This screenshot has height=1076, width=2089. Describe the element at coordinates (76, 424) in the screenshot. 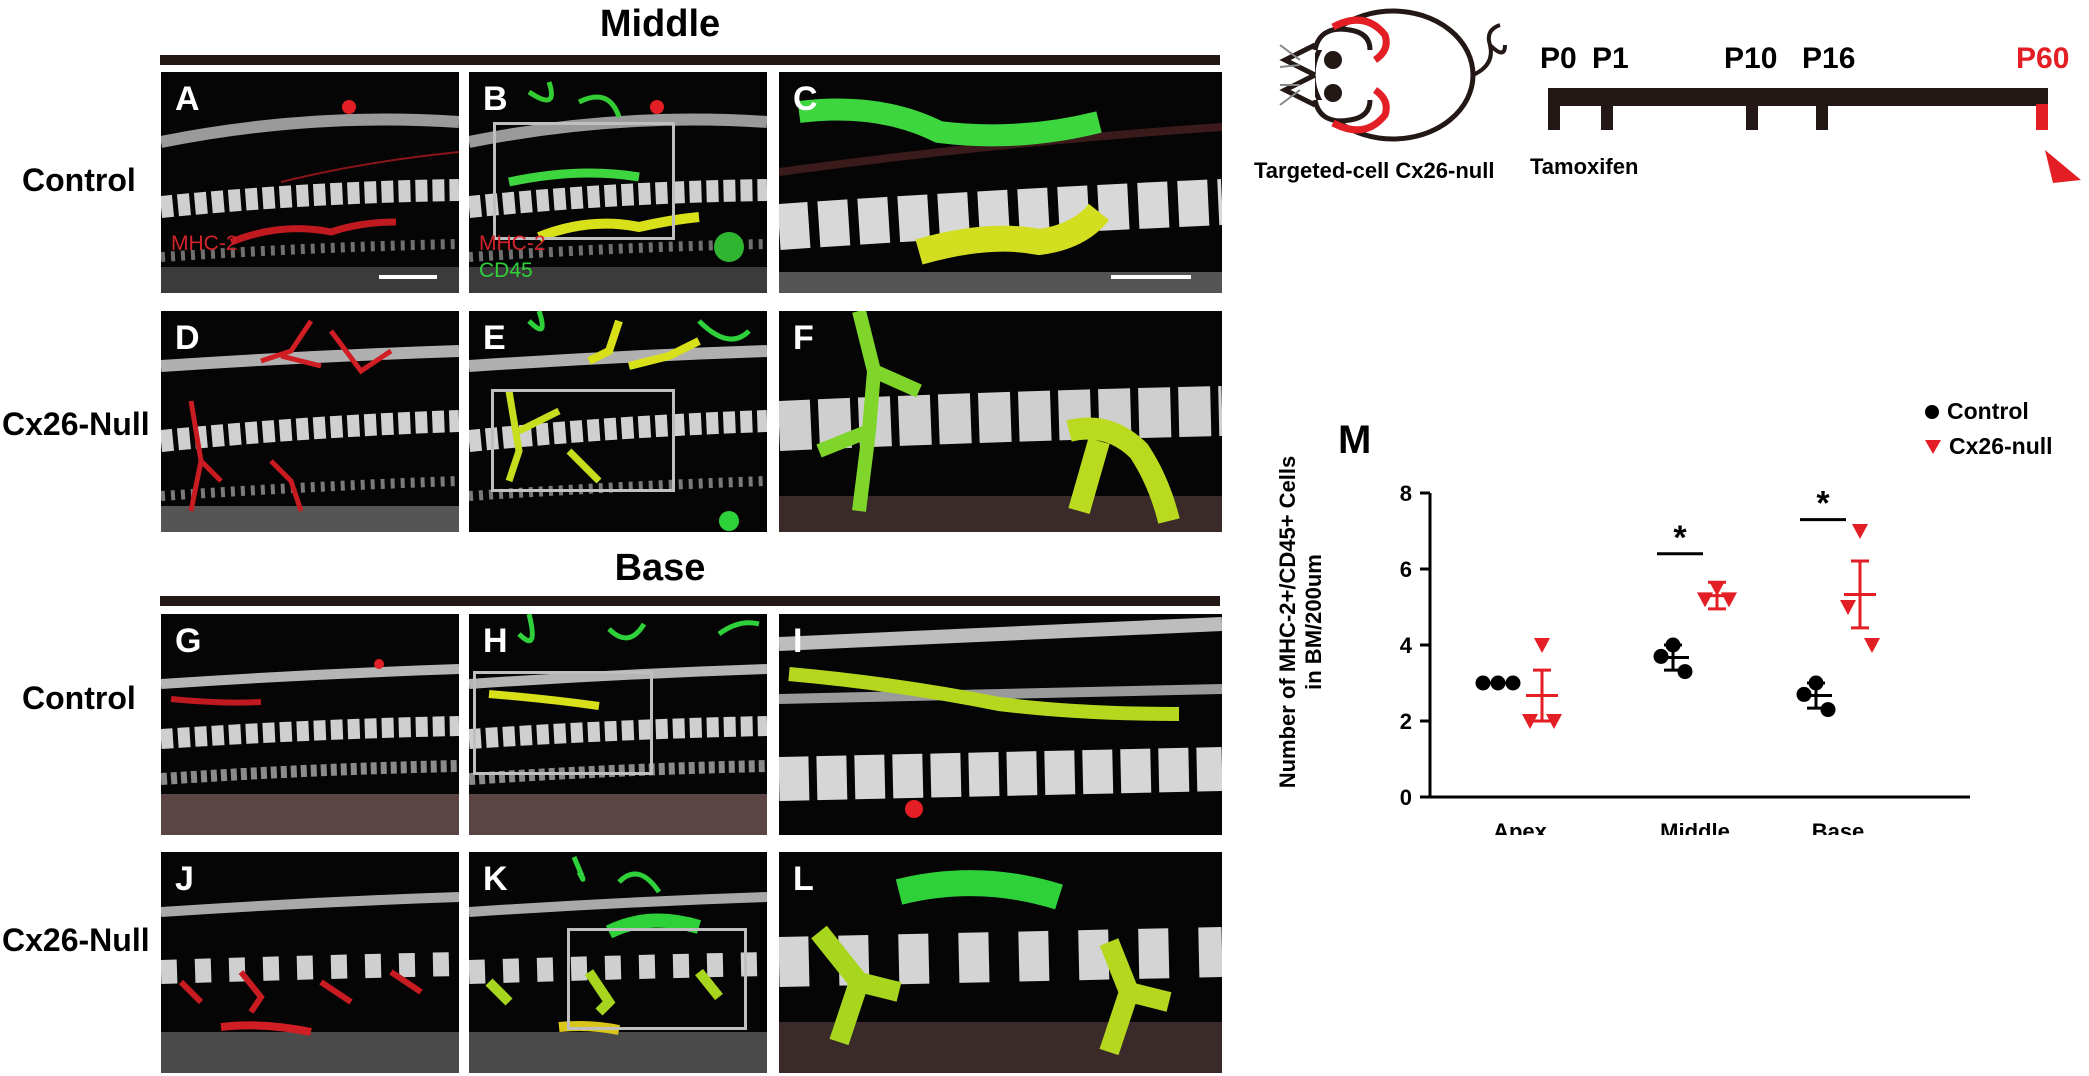

I see `row-label-null-middle: Cx26-Null` at that location.